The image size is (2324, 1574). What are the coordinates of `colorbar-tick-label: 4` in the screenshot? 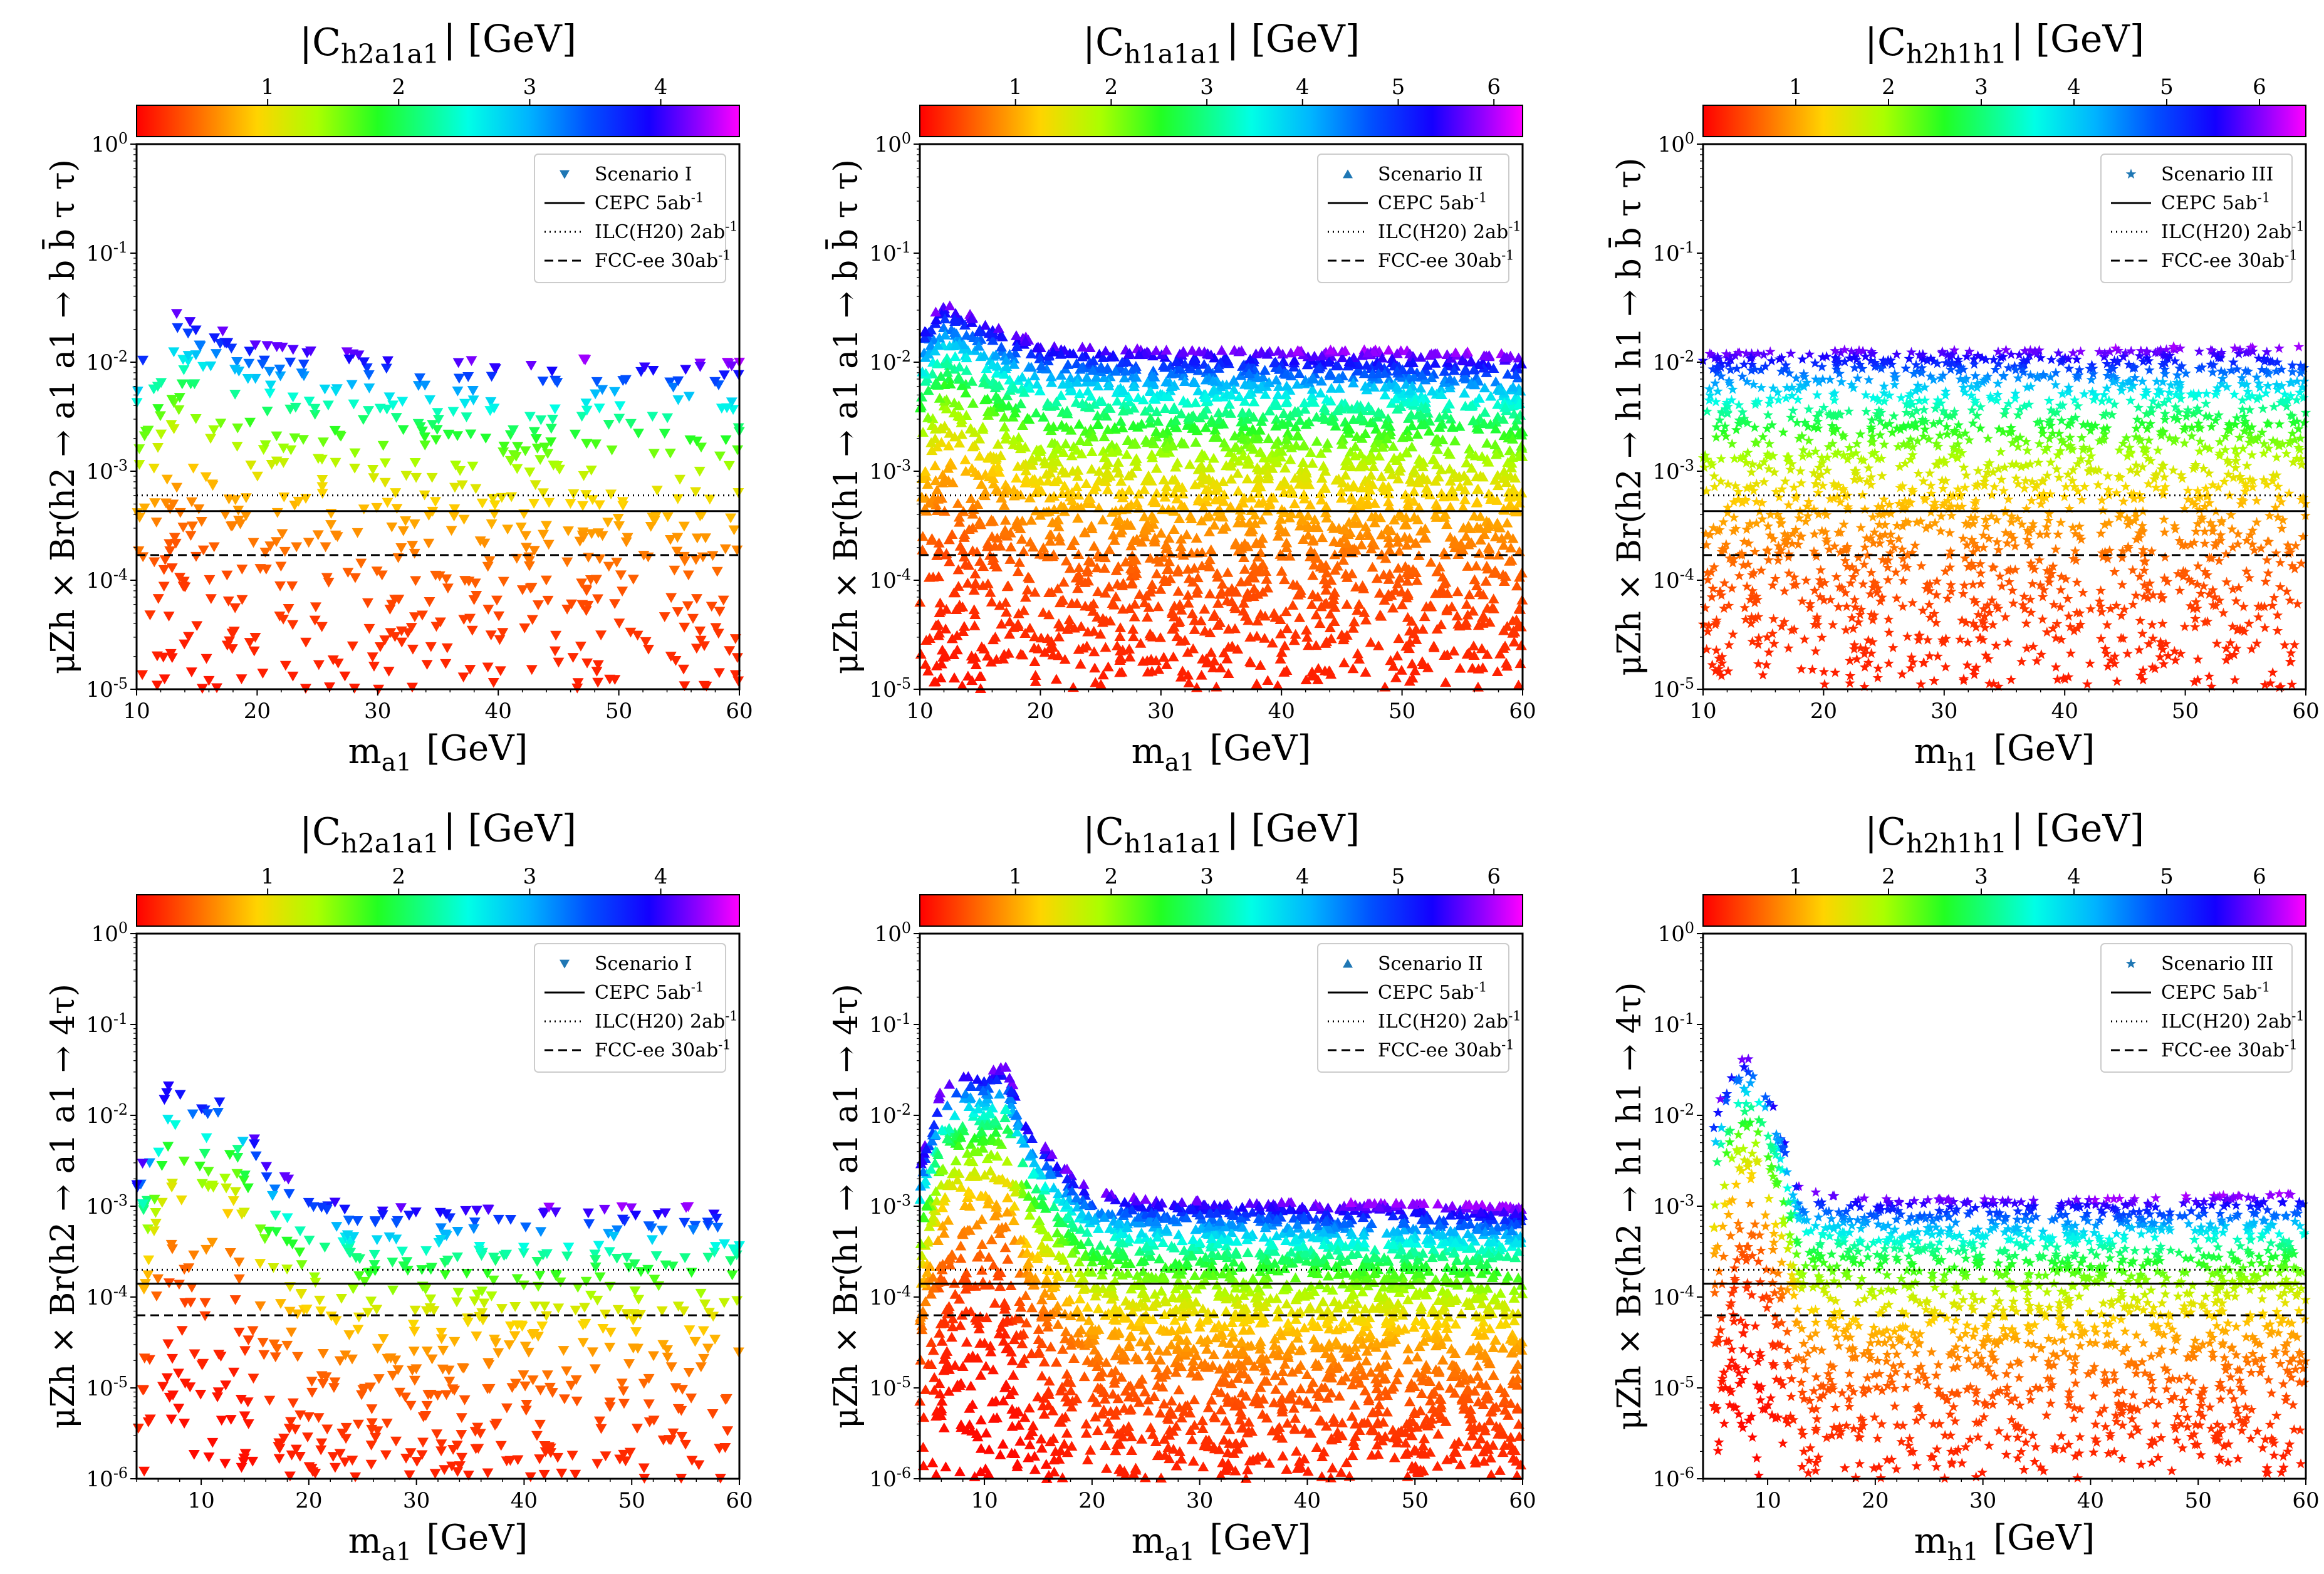 It's located at (2074, 88).